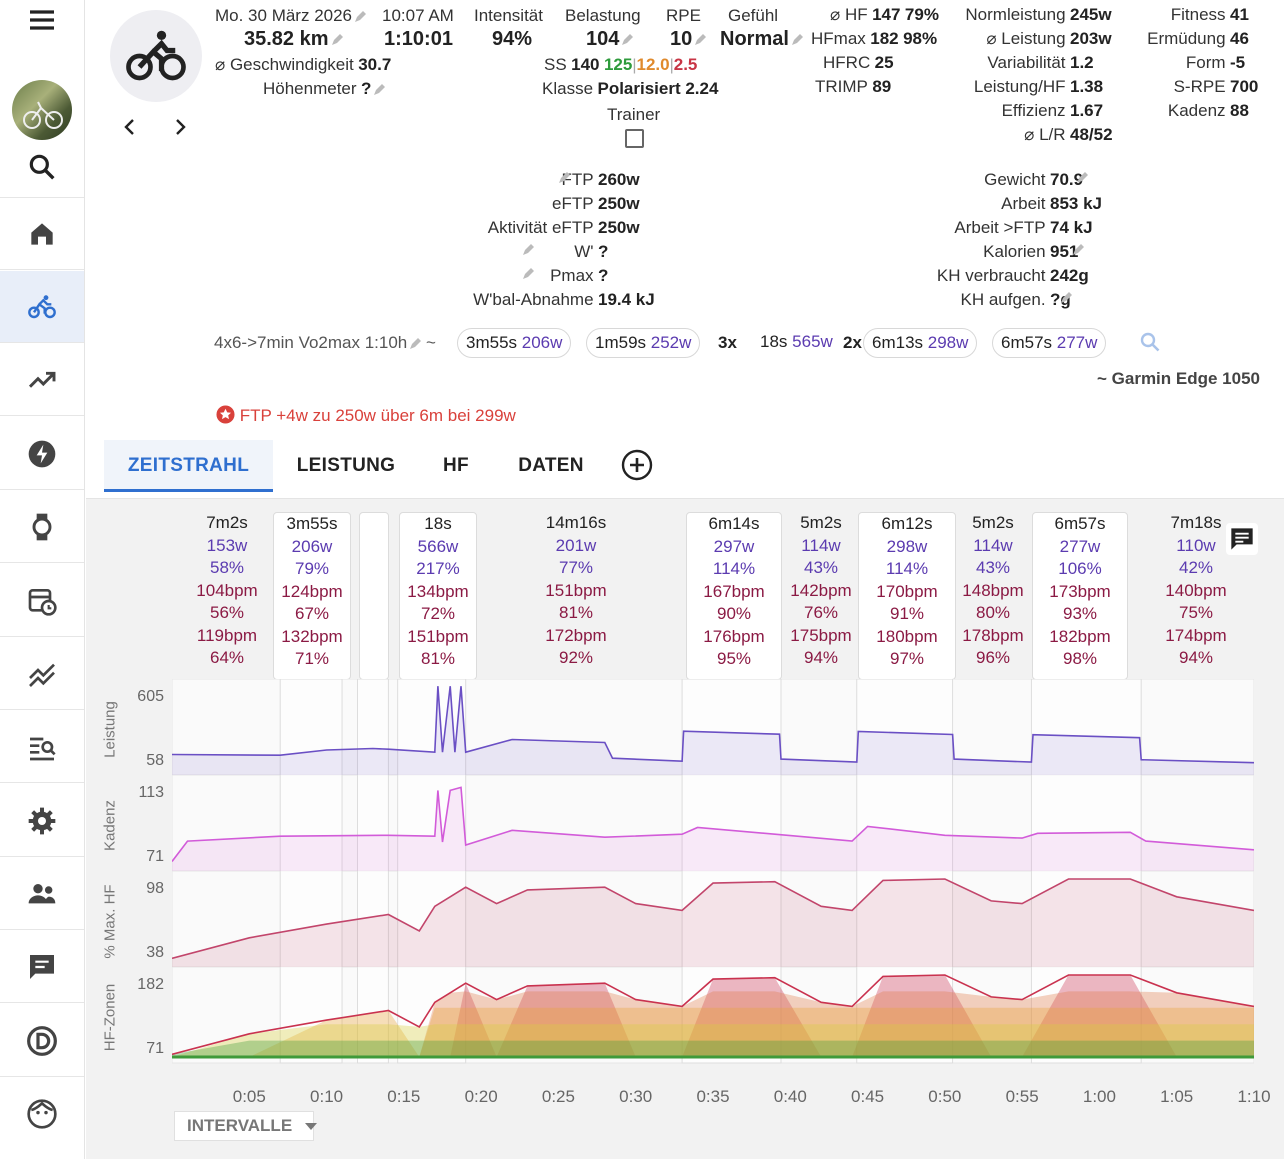  I want to click on interval-chip: 3m55s 206w, so click(514, 343).